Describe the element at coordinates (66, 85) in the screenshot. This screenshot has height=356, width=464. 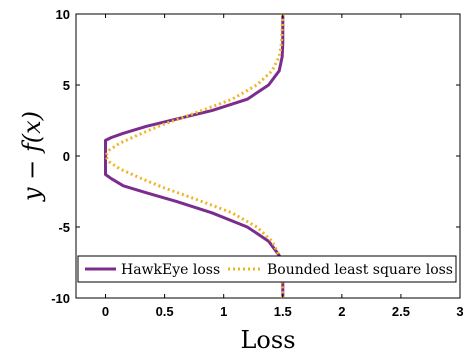
I see `y-tick-label: 5` at that location.